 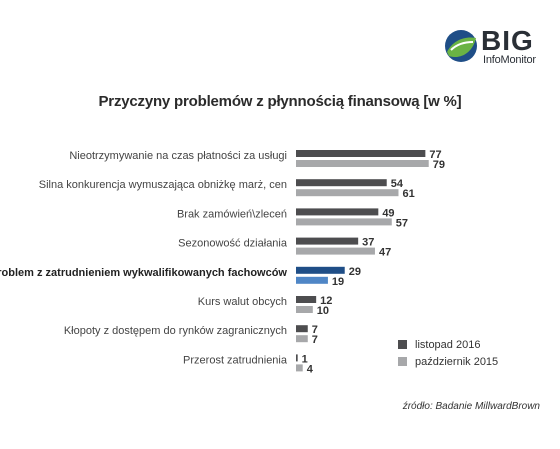 What do you see at coordinates (310, 369) in the screenshot?
I see `data-label: 4` at bounding box center [310, 369].